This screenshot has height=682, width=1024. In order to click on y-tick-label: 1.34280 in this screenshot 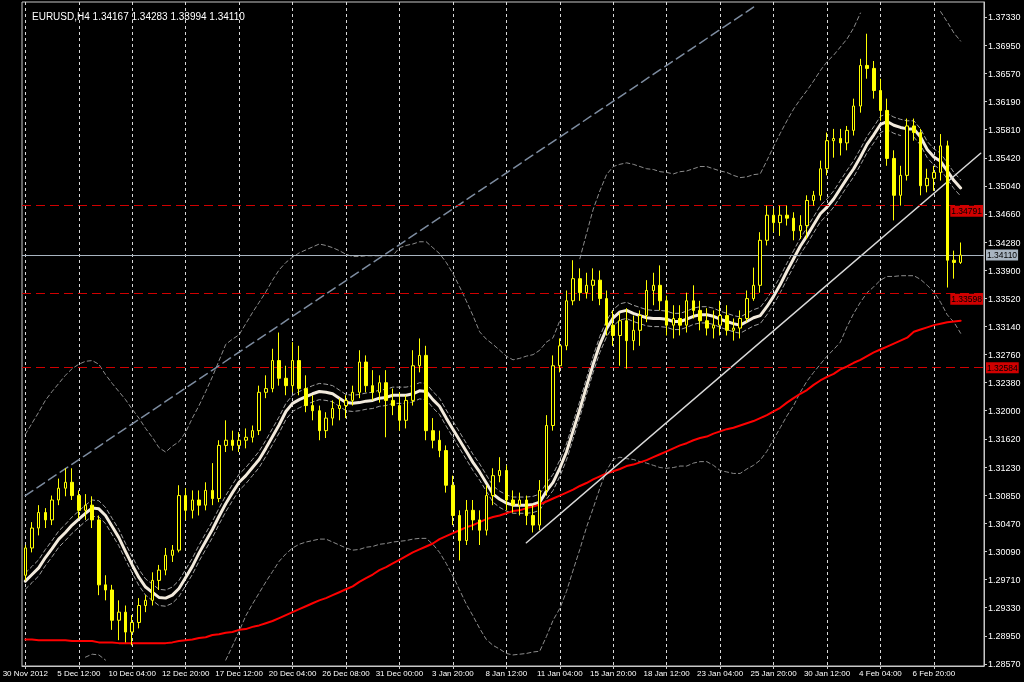, I will do `click(1004, 242)`.